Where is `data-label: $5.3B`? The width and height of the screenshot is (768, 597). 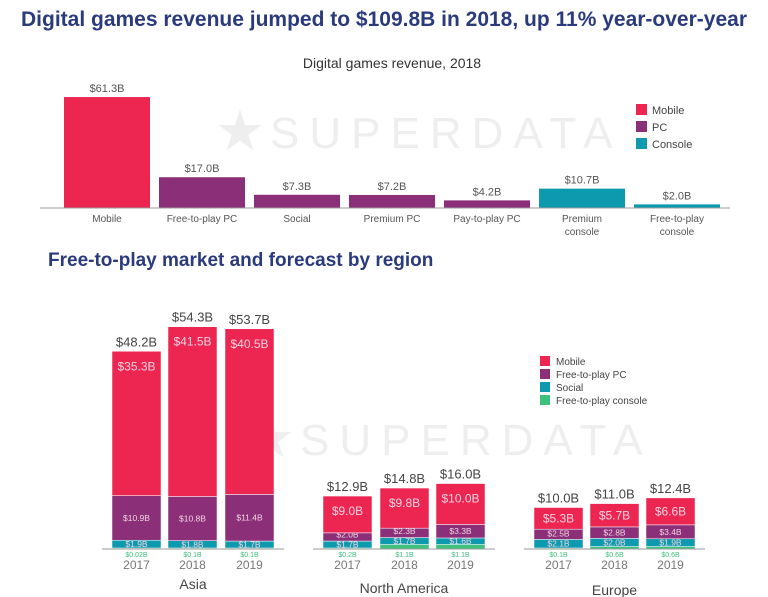
data-label: $5.3B is located at coordinates (558, 518).